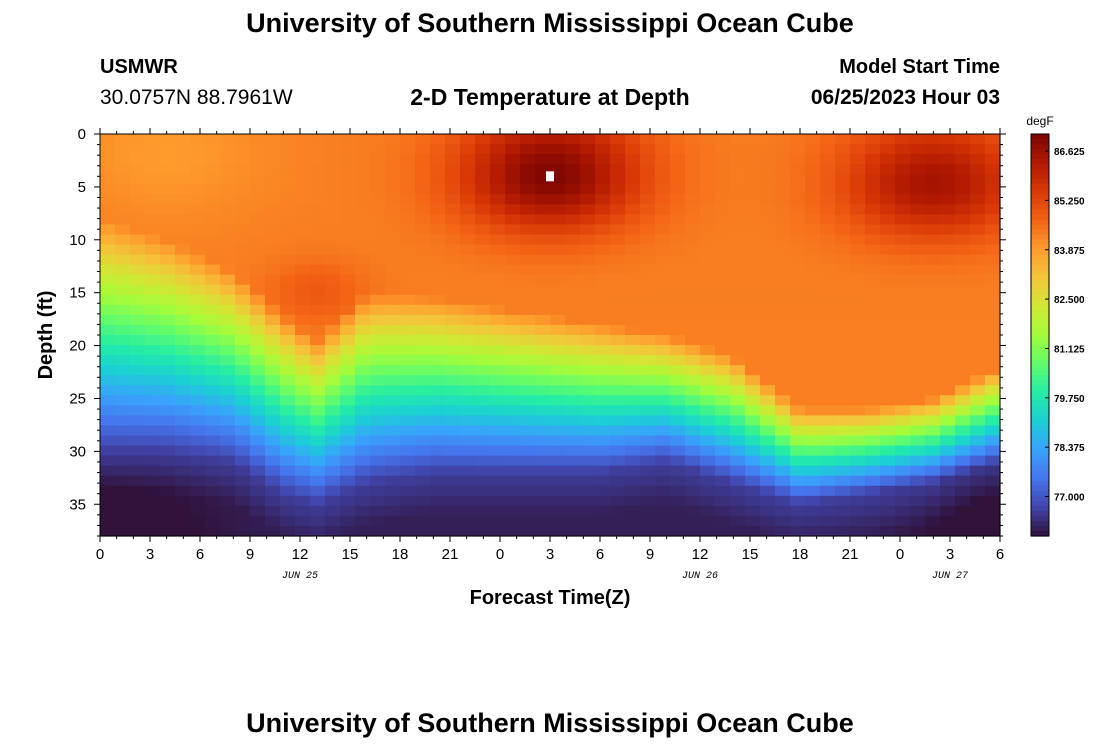 This screenshot has height=750, width=1100. Describe the element at coordinates (300, 554) in the screenshot. I see `x-tick-label: 12` at that location.